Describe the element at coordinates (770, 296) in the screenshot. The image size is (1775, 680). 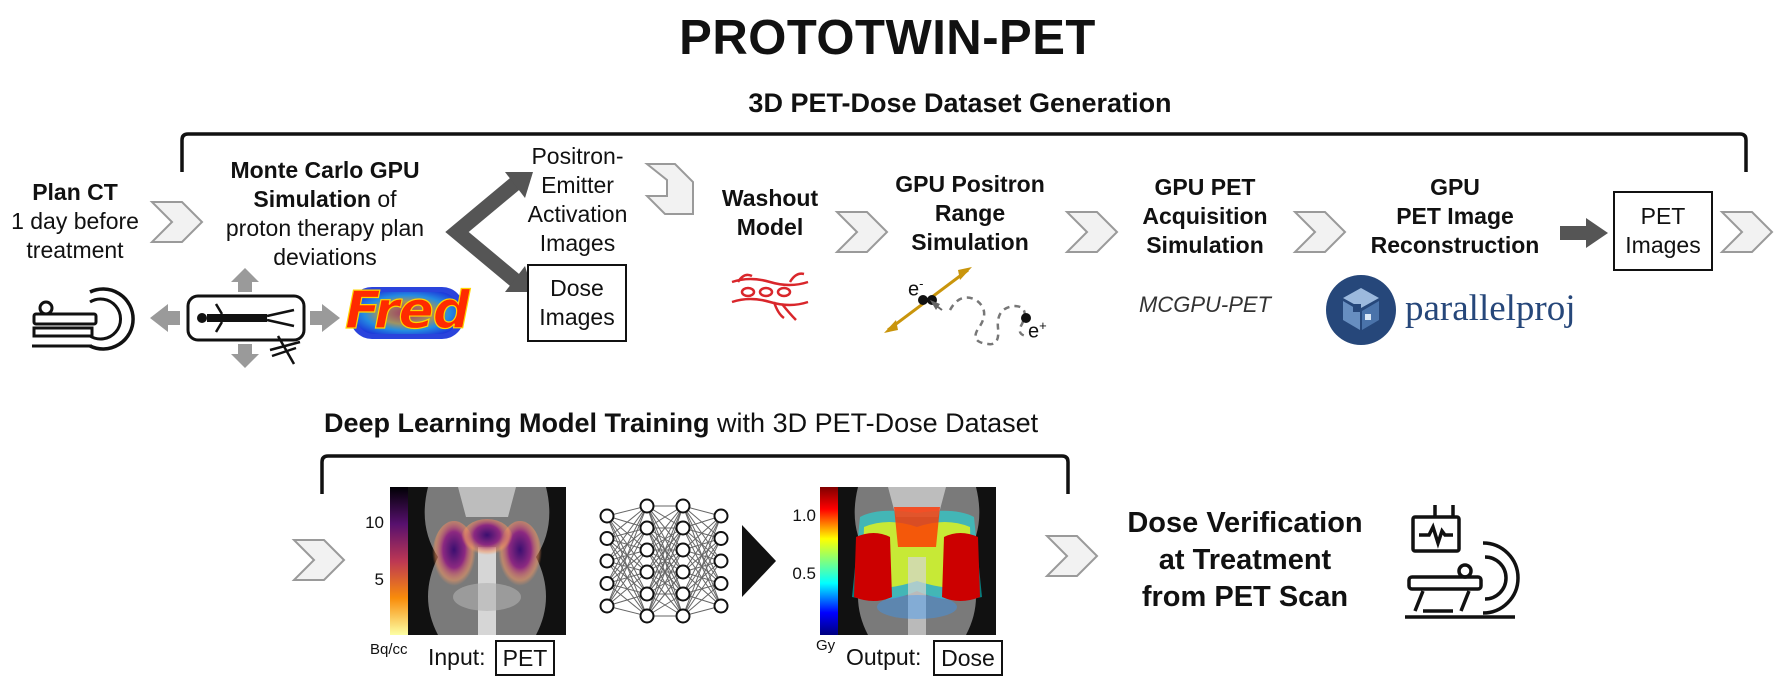
I see `blood-vessel-icon` at that location.